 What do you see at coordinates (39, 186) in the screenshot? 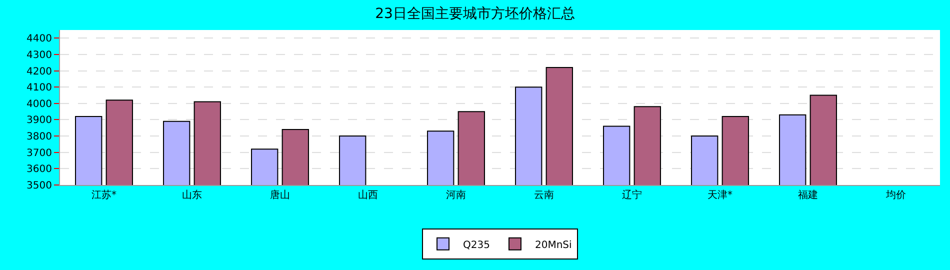
I see `y-tick-label: 3500` at bounding box center [39, 186].